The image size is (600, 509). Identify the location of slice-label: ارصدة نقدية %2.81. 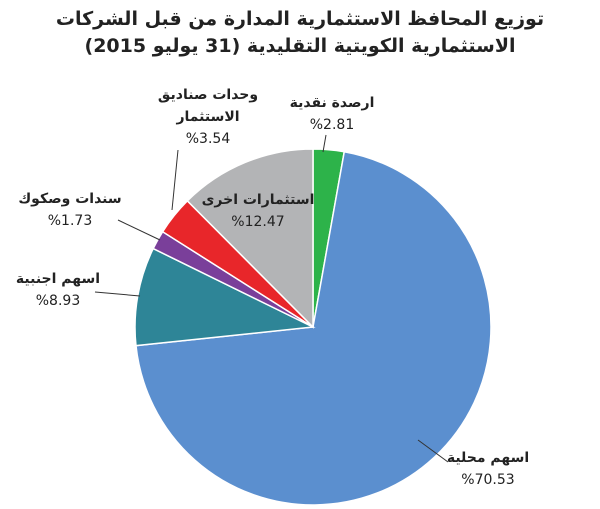
(332, 114).